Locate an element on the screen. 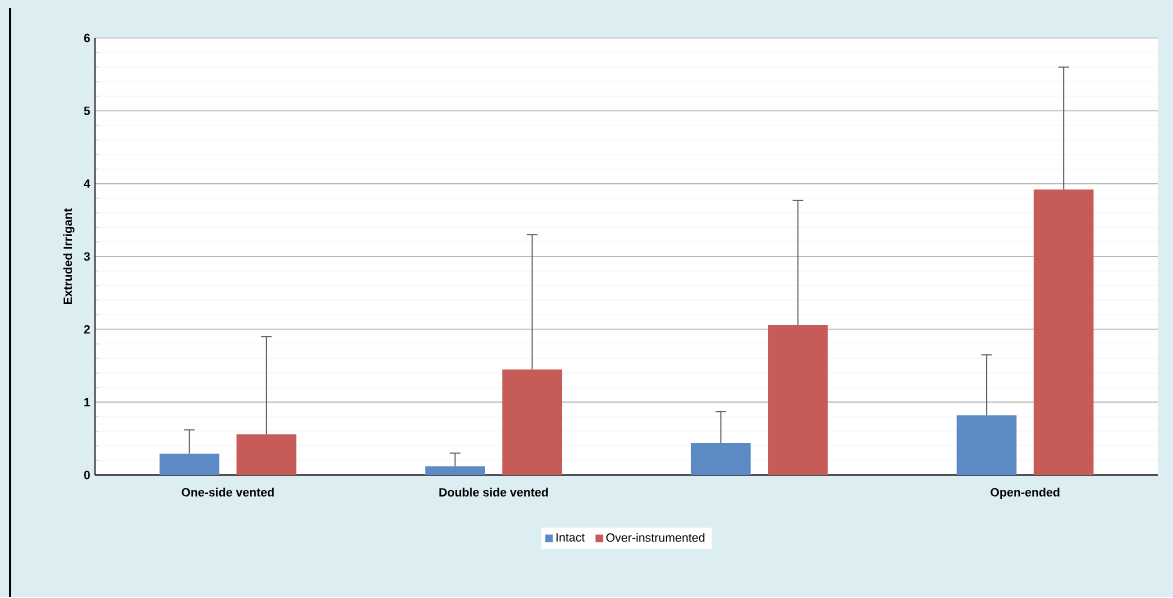 The image size is (1173, 598). y-tick-label: 3 is located at coordinates (86, 256).